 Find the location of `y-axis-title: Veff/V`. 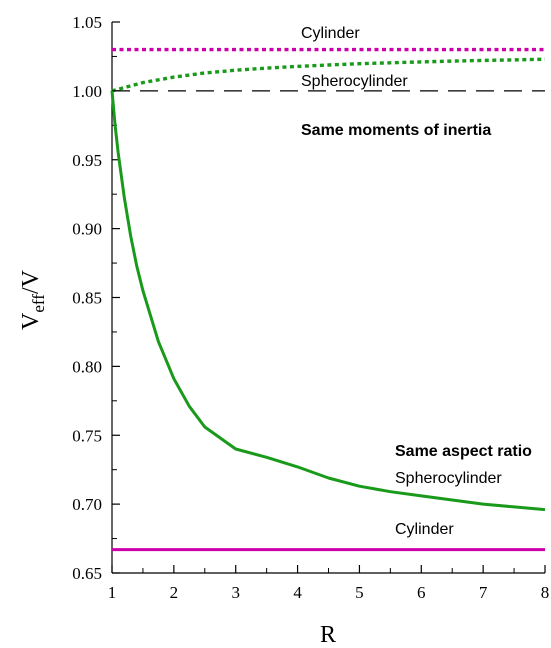

y-axis-title: Veff/V is located at coordinates (33, 299).